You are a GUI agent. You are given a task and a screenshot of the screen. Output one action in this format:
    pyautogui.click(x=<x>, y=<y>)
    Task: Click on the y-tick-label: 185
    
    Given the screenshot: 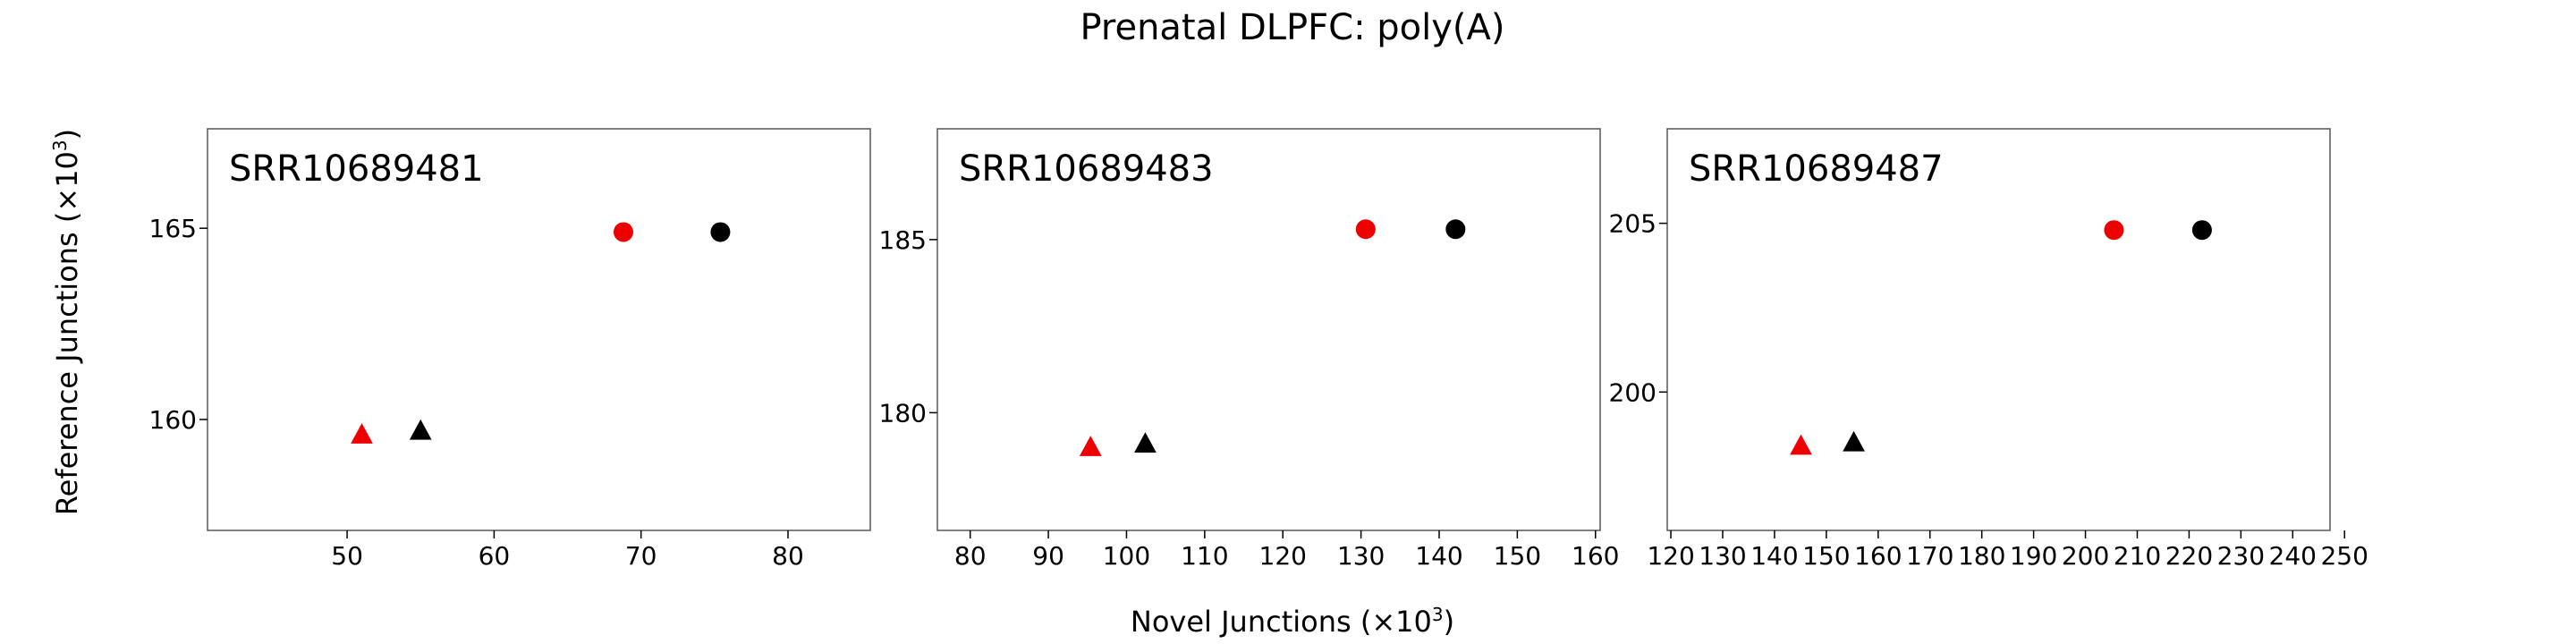 What is the action you would take?
    pyautogui.click(x=903, y=240)
    